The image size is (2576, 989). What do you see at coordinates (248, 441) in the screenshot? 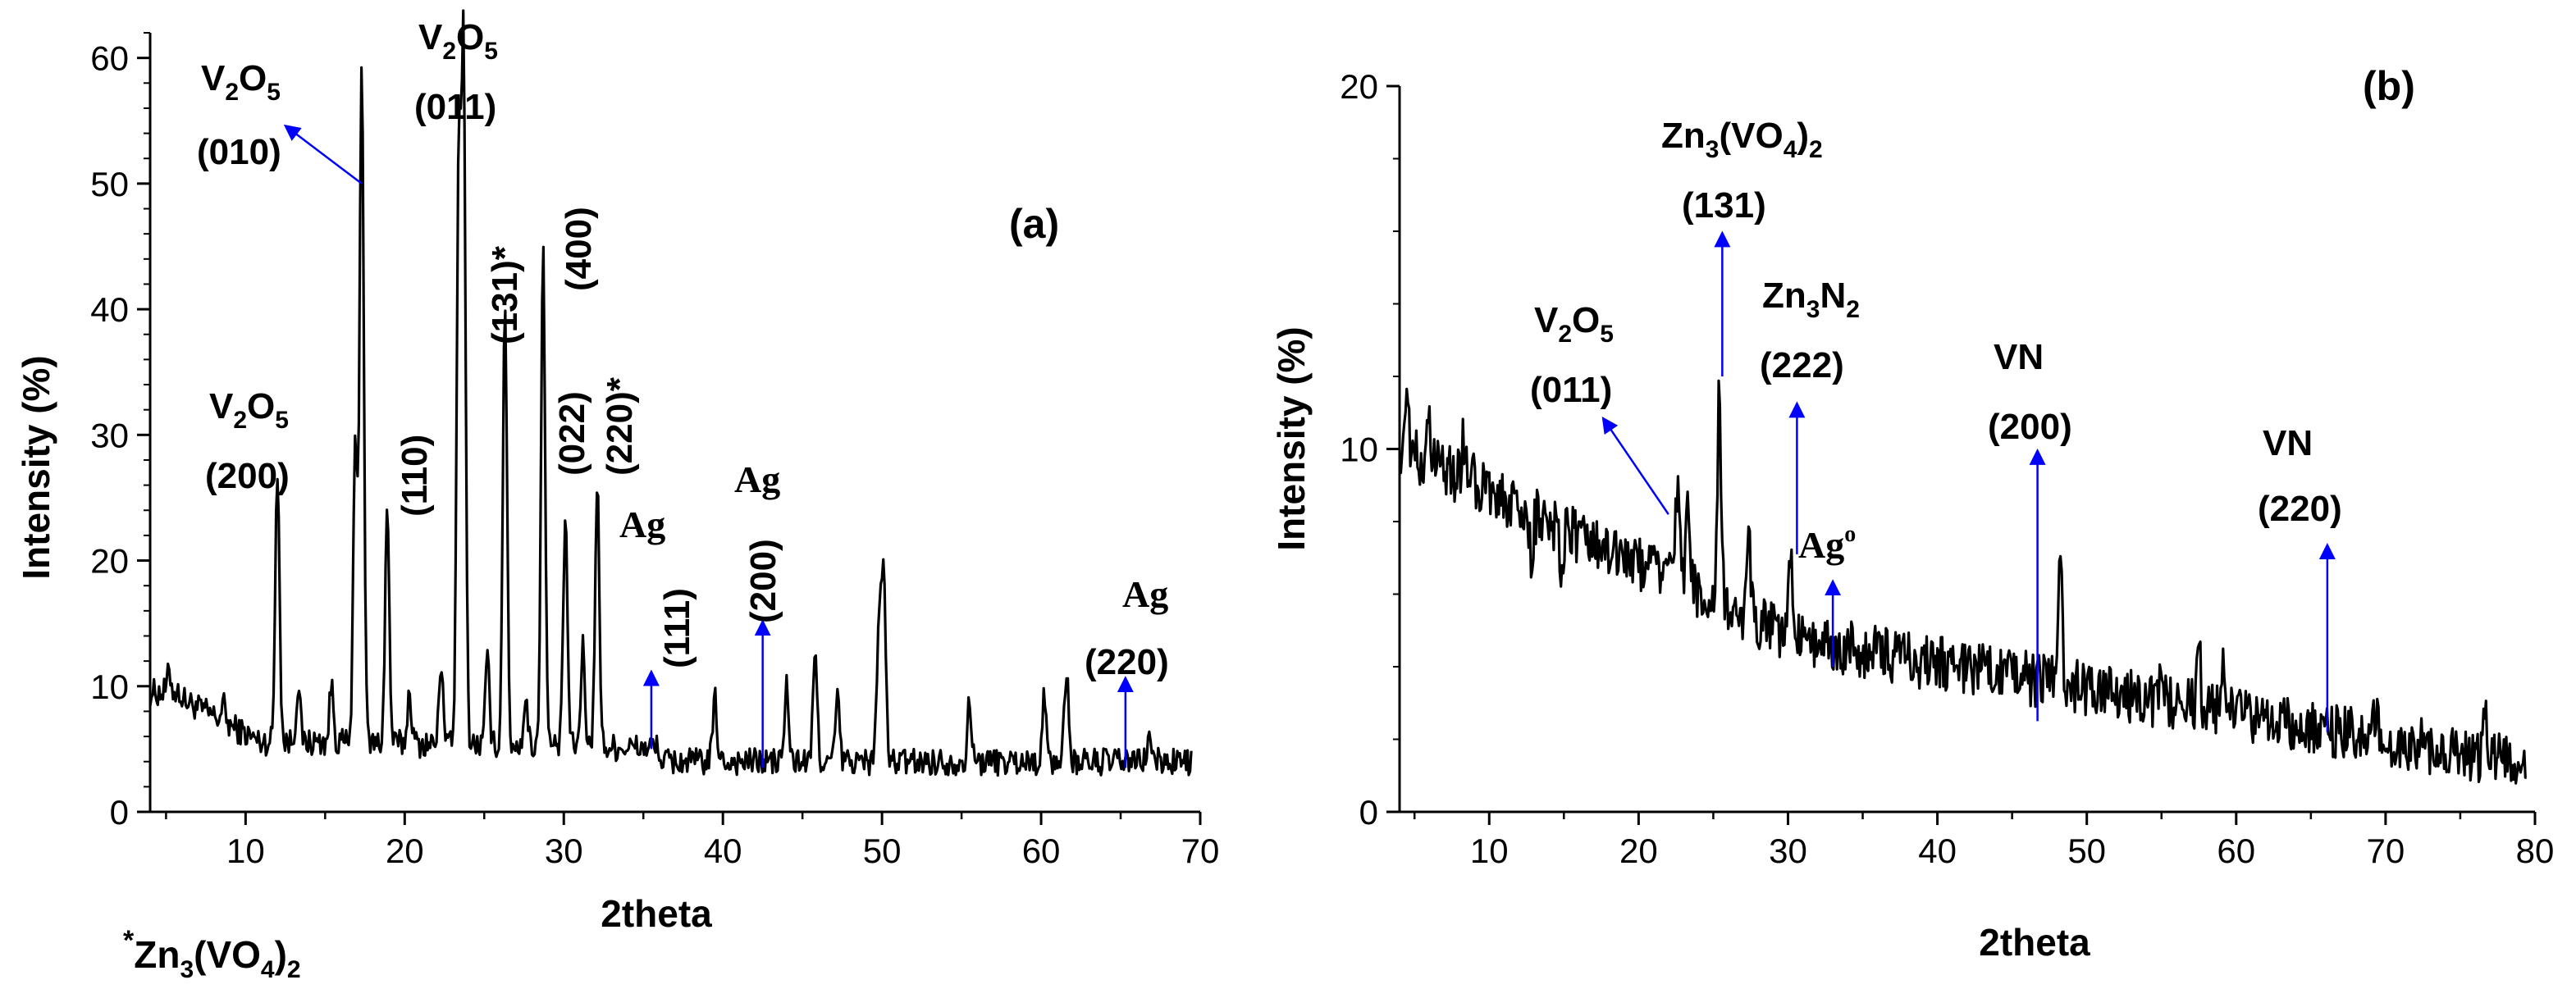
I see `annotation-a-v2o5-200: V2O5 (200)` at bounding box center [248, 441].